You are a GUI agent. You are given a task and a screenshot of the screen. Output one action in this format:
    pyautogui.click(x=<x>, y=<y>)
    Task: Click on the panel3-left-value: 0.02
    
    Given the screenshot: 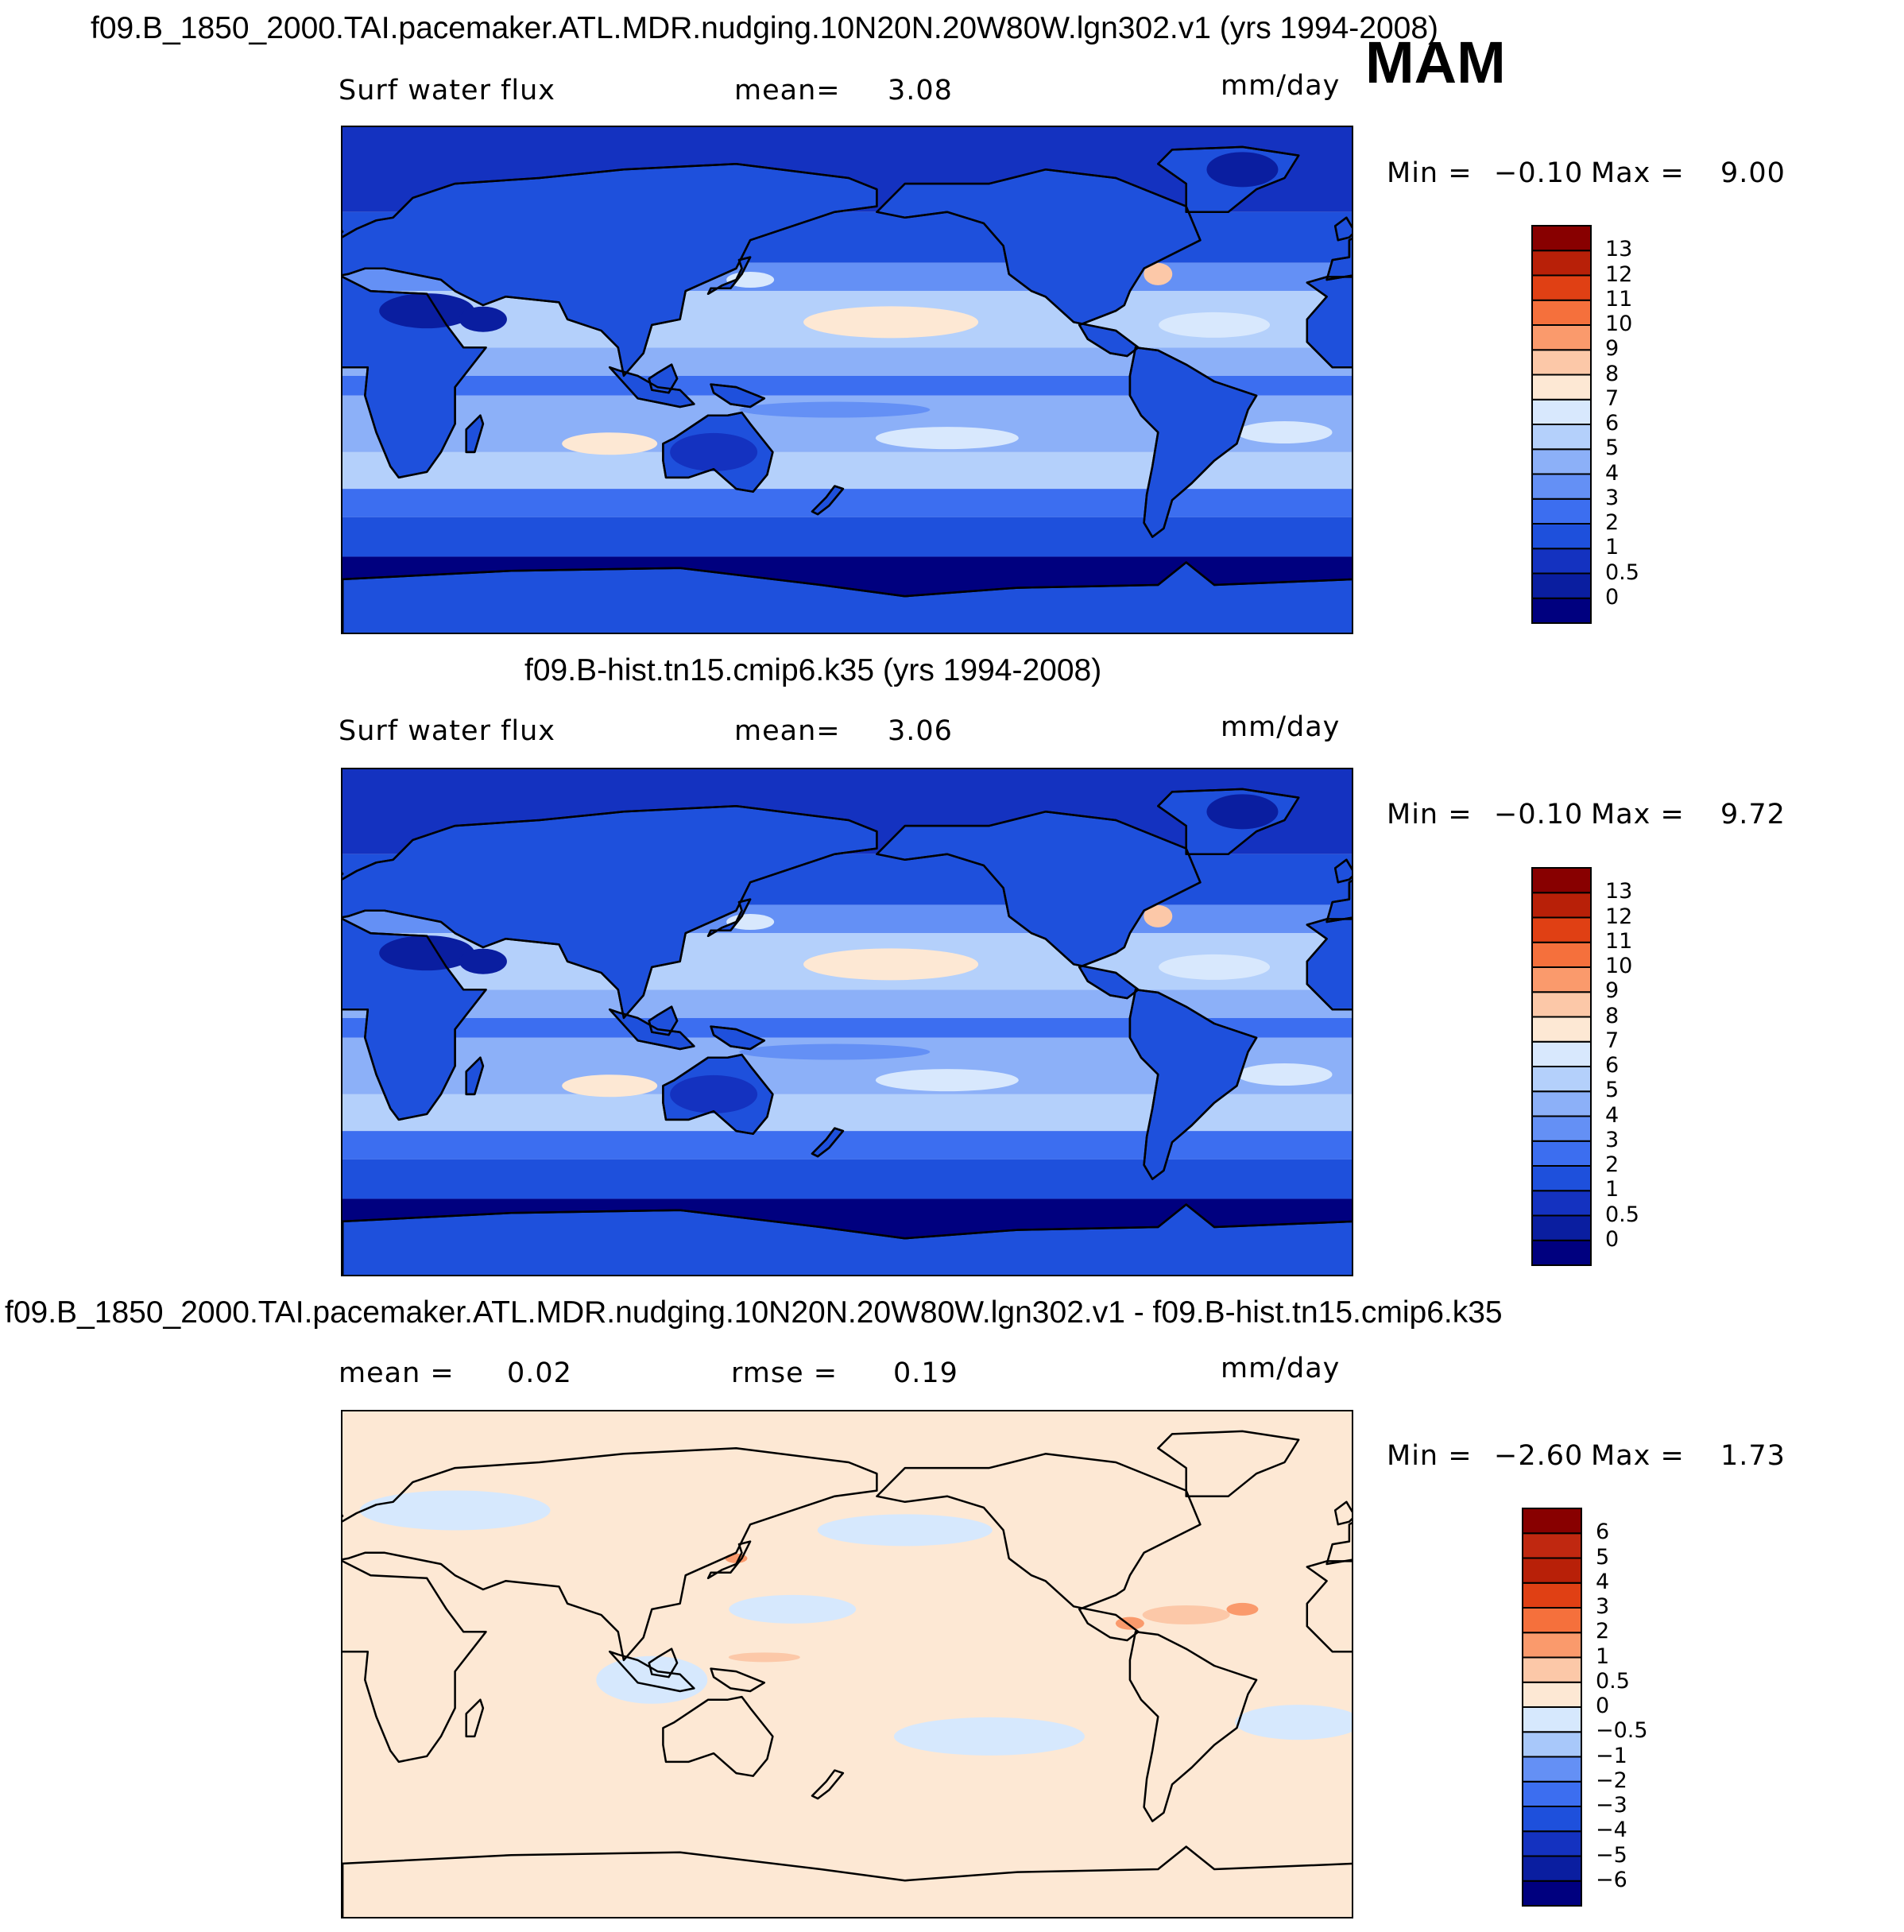 What is the action you would take?
    pyautogui.click(x=539, y=1373)
    